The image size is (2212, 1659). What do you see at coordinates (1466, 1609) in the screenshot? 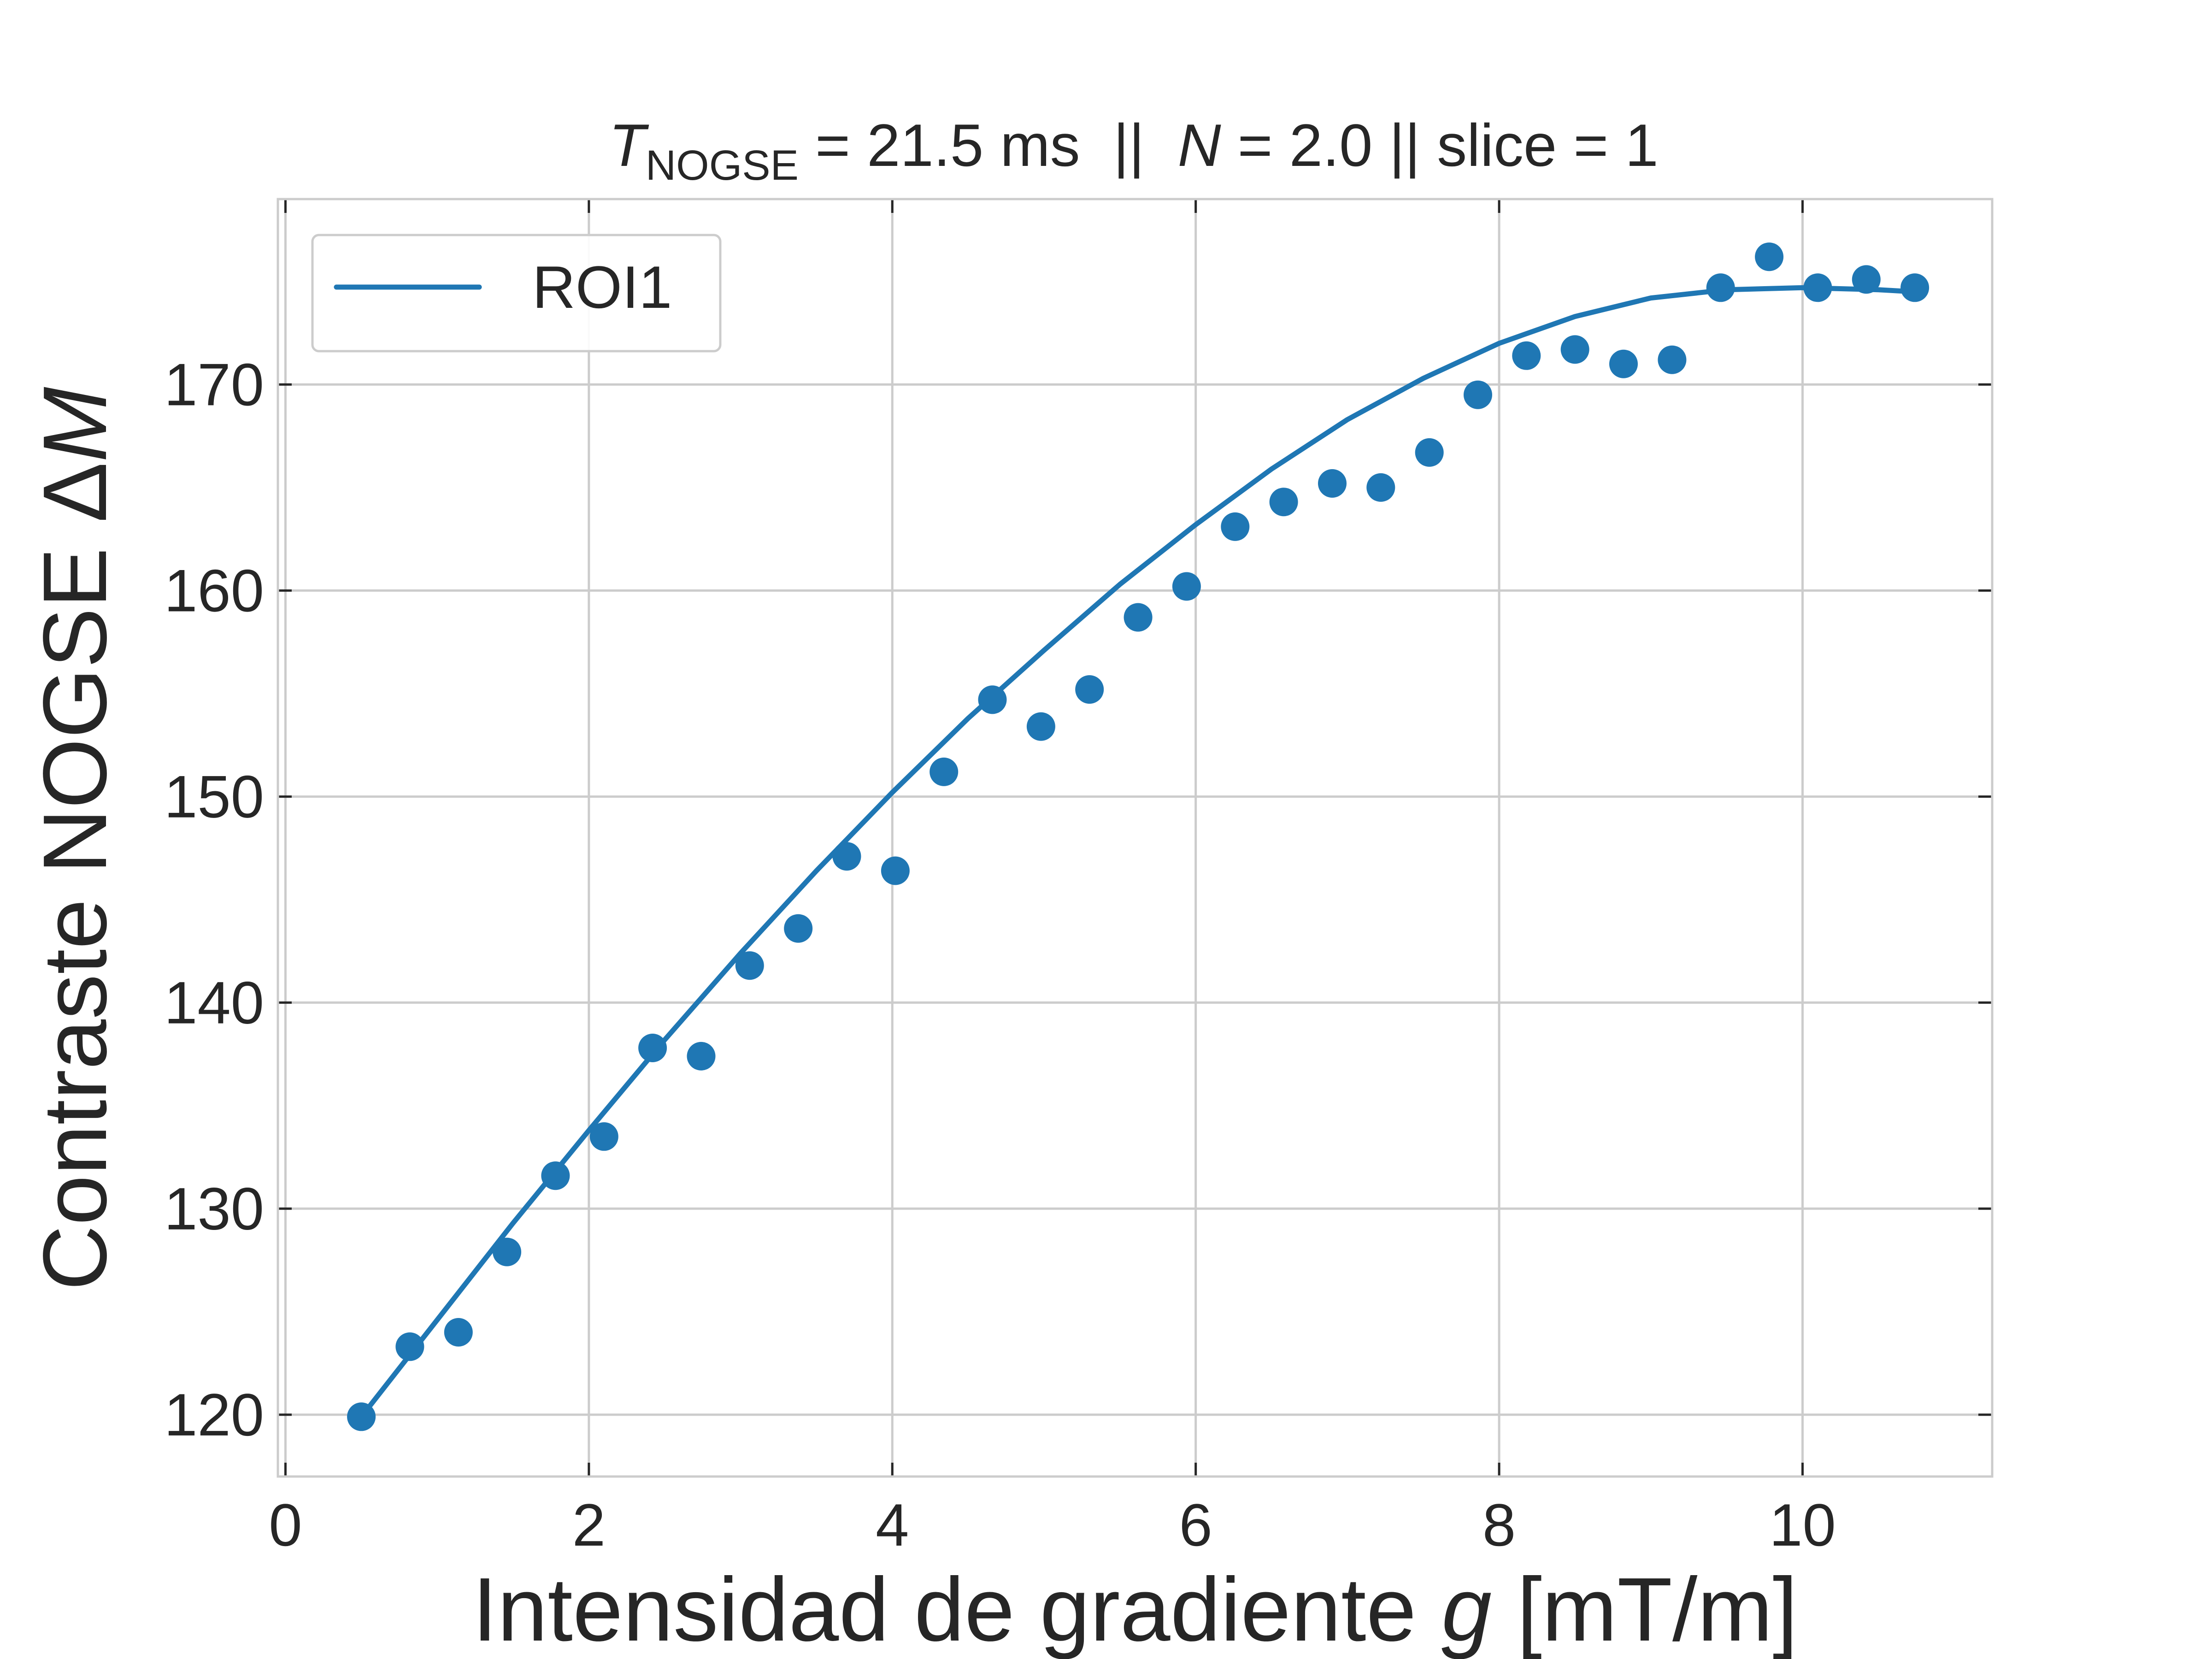
I see `x-axis-label-symbol: g` at bounding box center [1466, 1609].